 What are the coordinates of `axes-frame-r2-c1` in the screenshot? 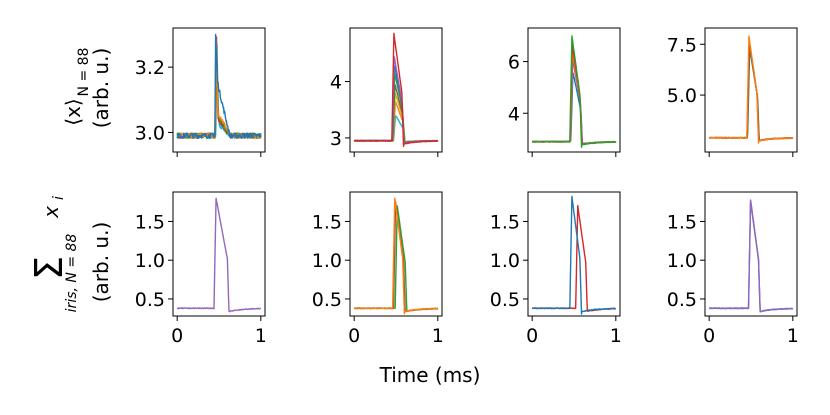 It's located at (219, 254).